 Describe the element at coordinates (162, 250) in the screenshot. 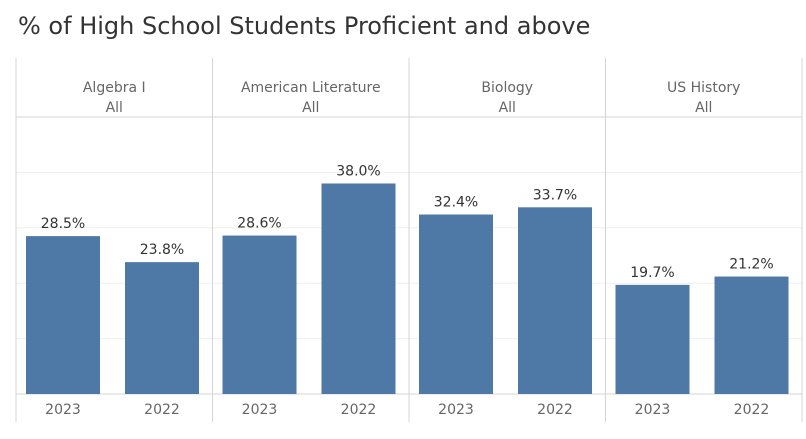

I see `bar-value-label: 23.8%` at that location.